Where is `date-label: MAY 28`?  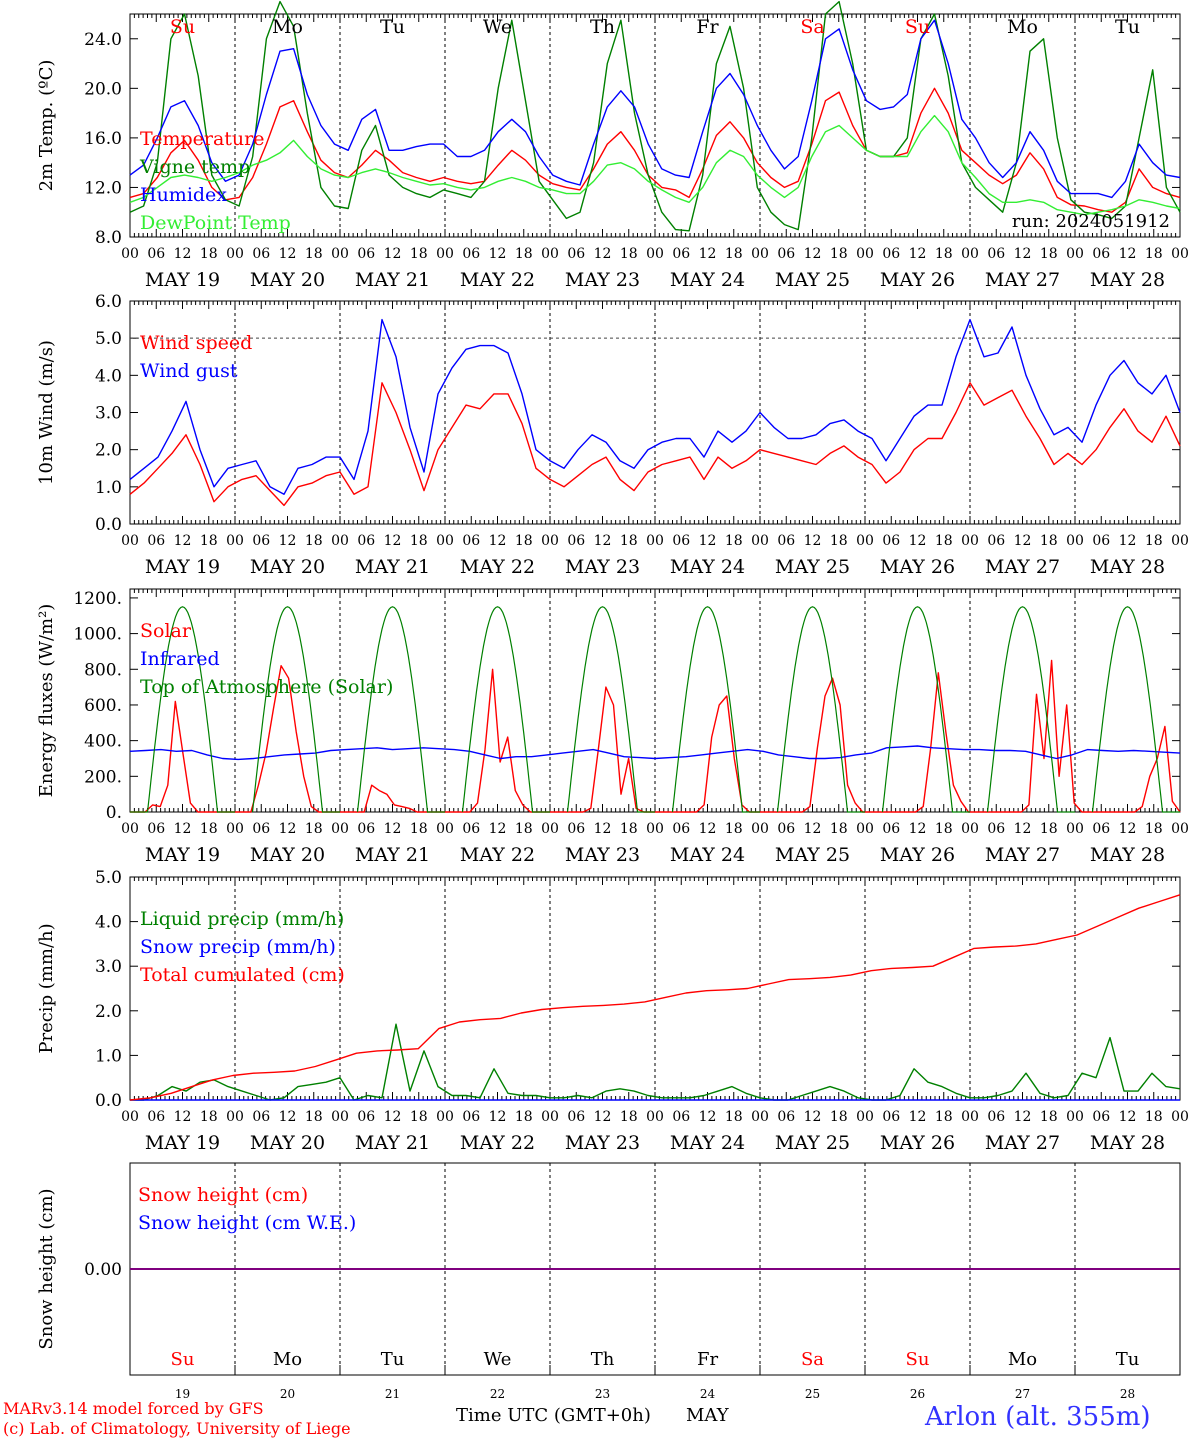 date-label: MAY 28 is located at coordinates (1127, 855).